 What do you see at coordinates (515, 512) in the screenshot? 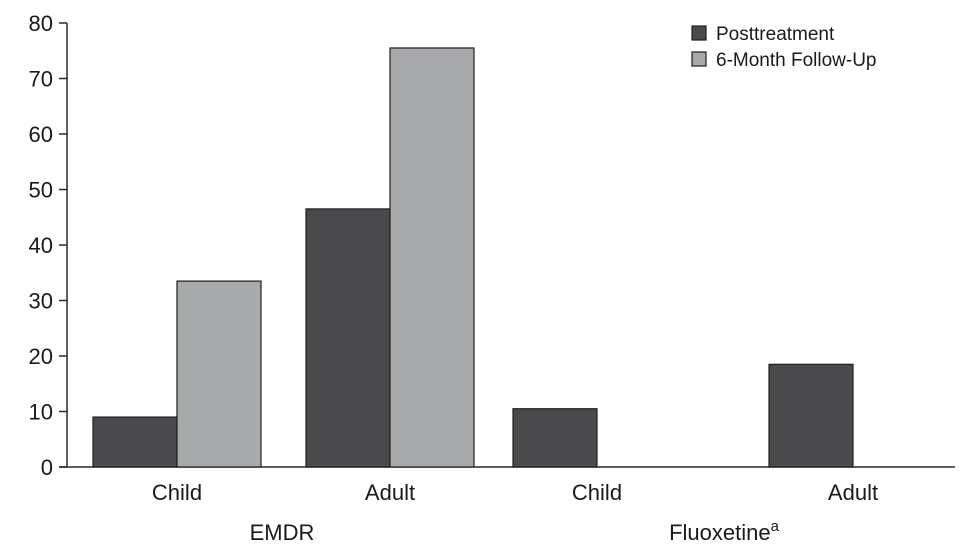
I see `category-labels: Child Adult EMDR Child Adult Fluoxetinea` at bounding box center [515, 512].